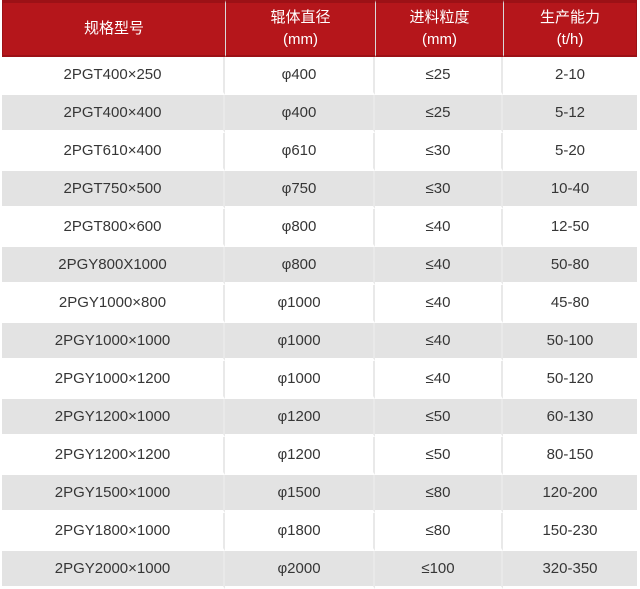  I want to click on table-row: 2PGY1000×1200 φ1000 ≤40 50-120, so click(319, 380).